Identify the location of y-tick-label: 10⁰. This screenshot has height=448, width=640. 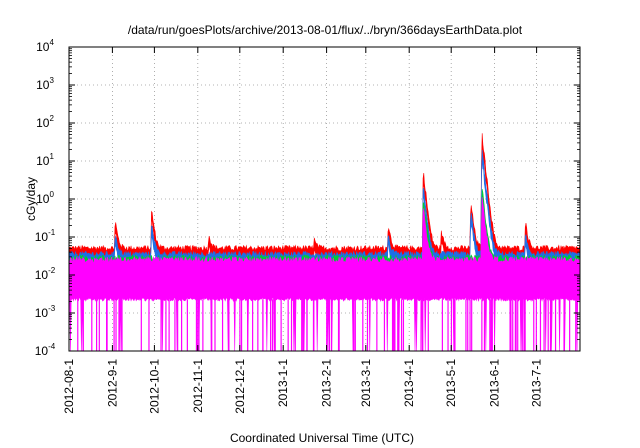
(45, 198).